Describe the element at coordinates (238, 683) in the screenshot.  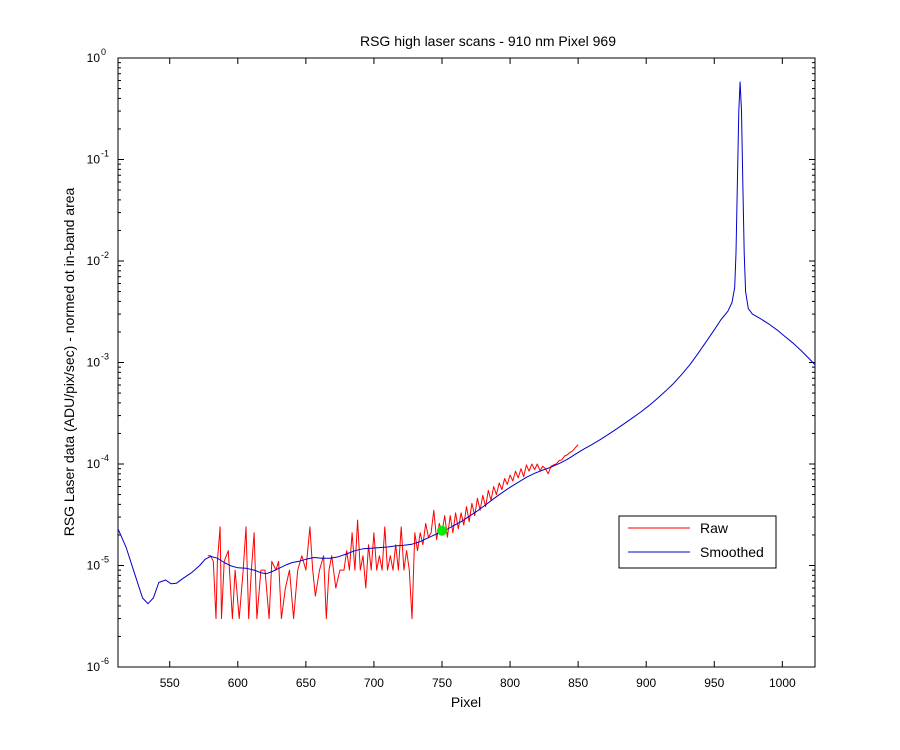
I see `x-tick-label: 600` at that location.